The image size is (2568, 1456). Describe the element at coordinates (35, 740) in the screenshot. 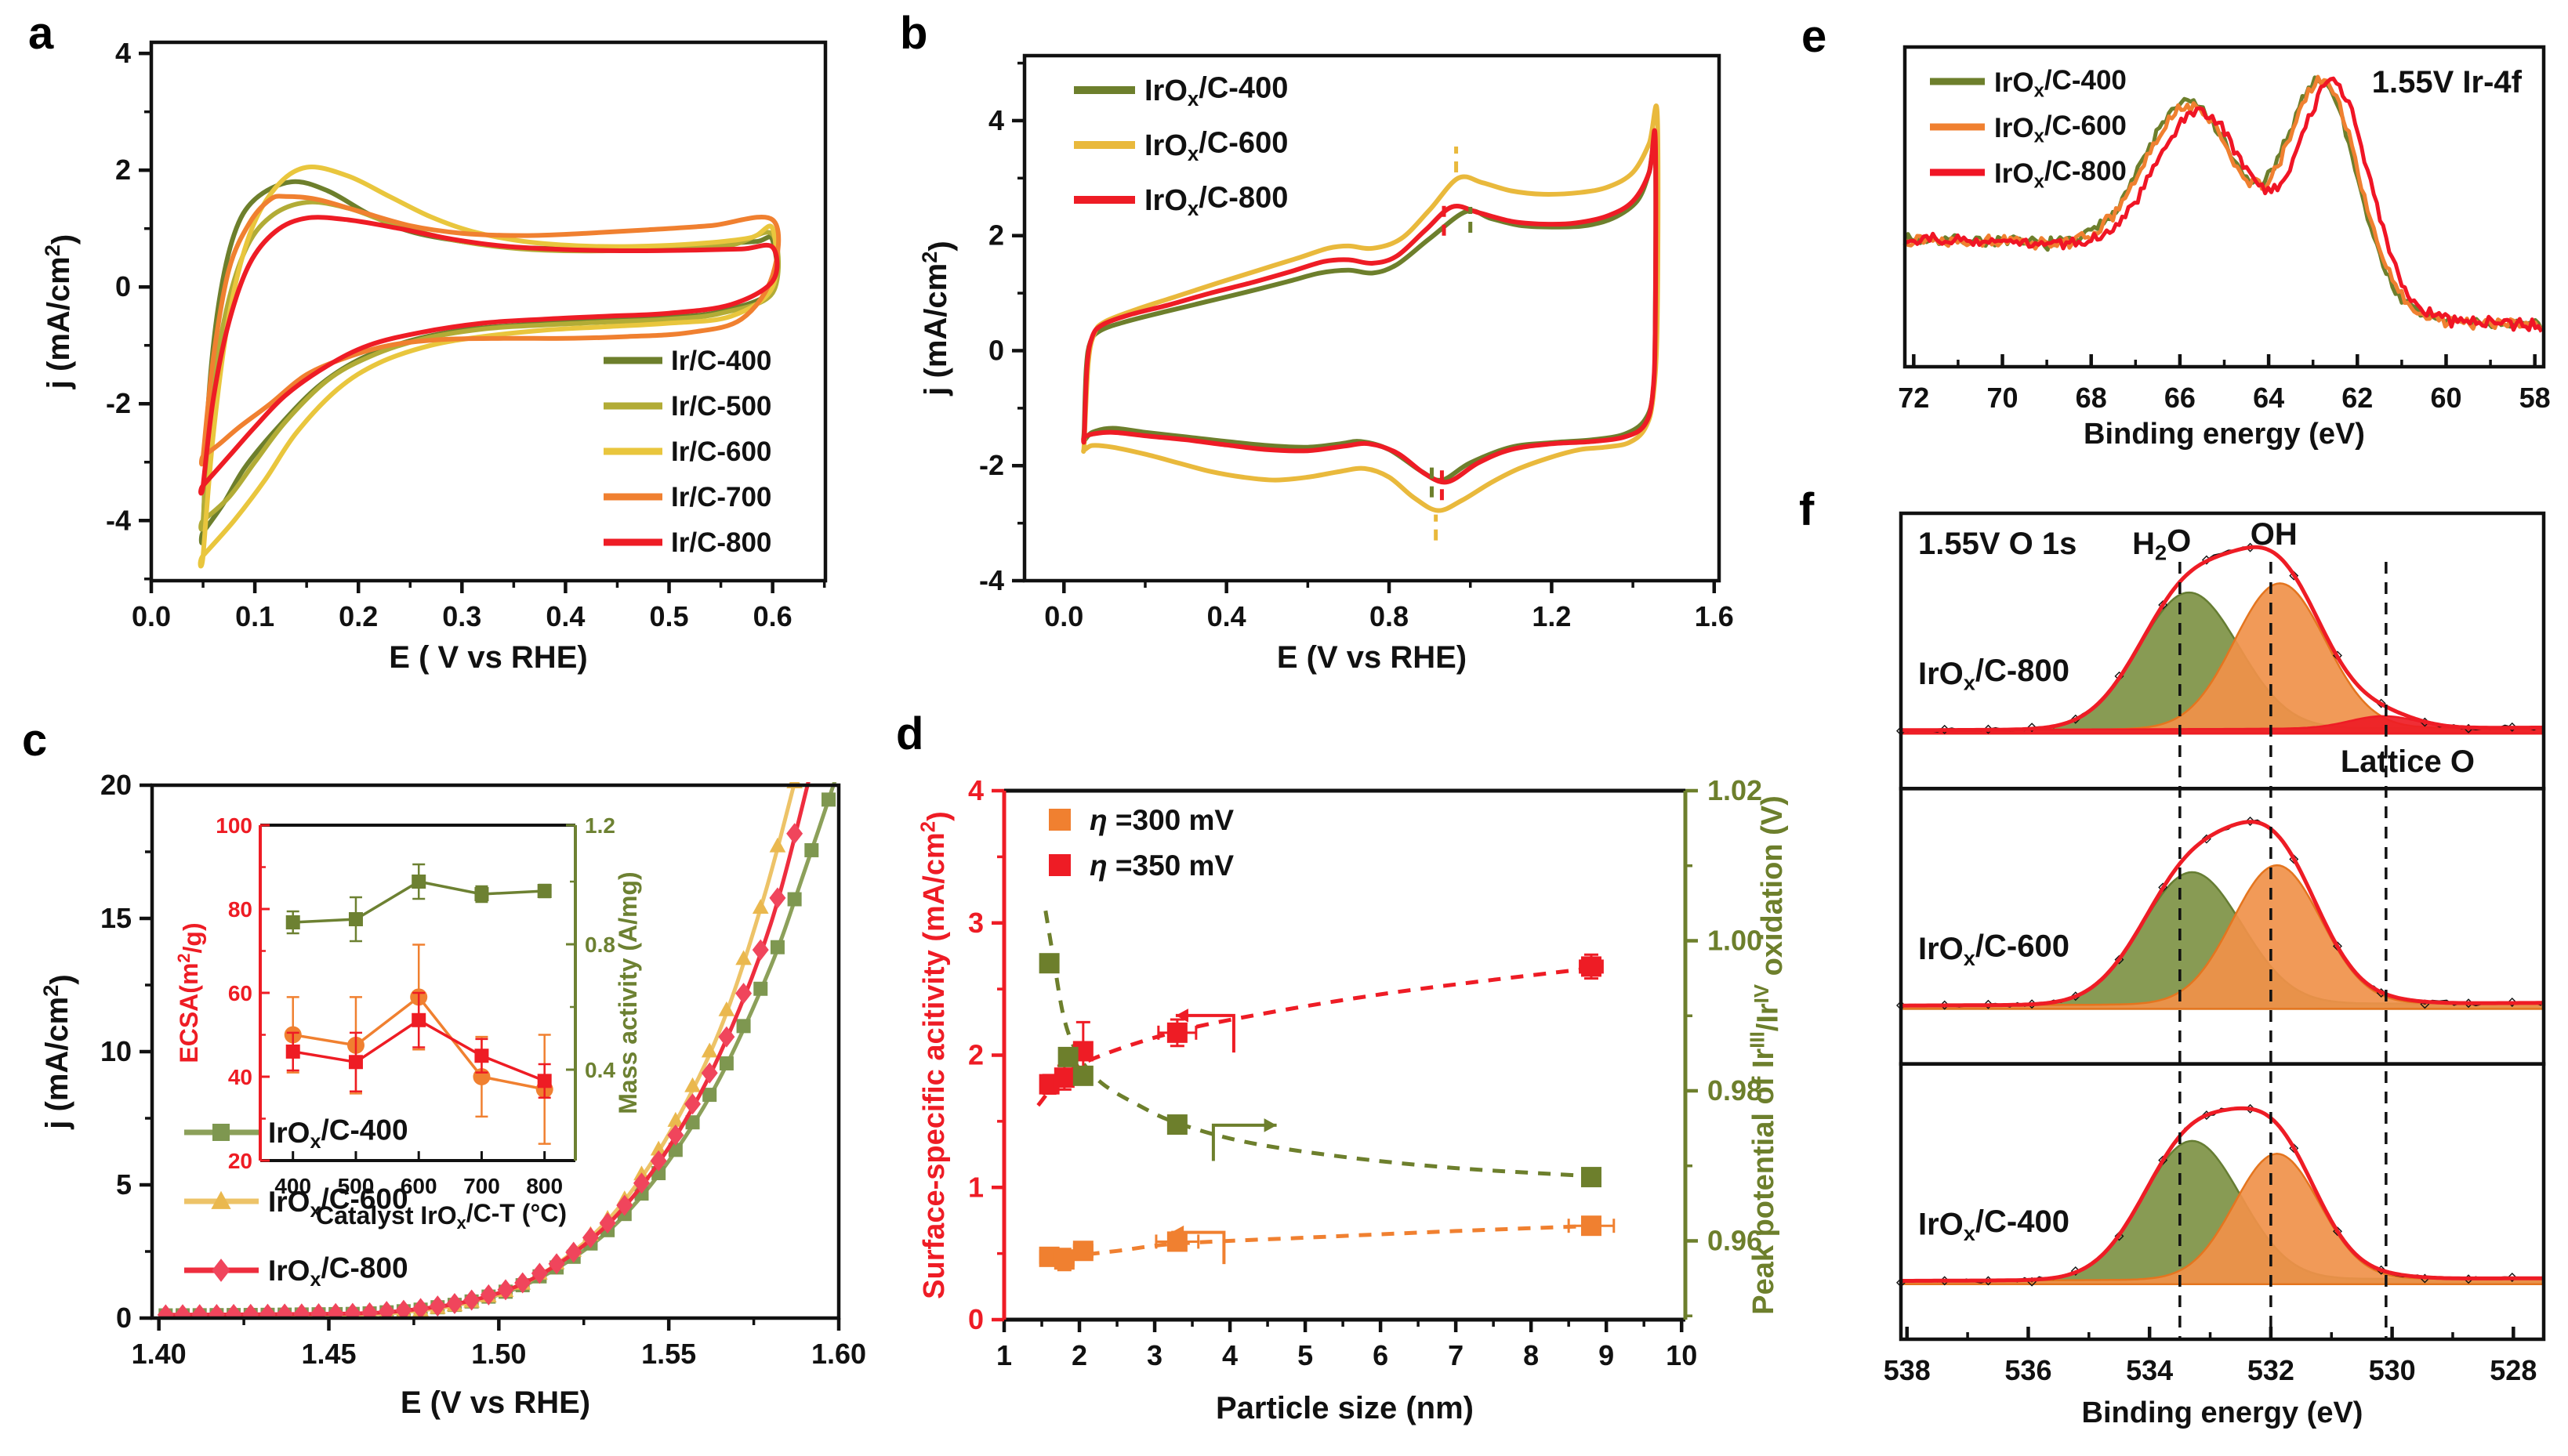

I see `panel-label-c: c` at that location.